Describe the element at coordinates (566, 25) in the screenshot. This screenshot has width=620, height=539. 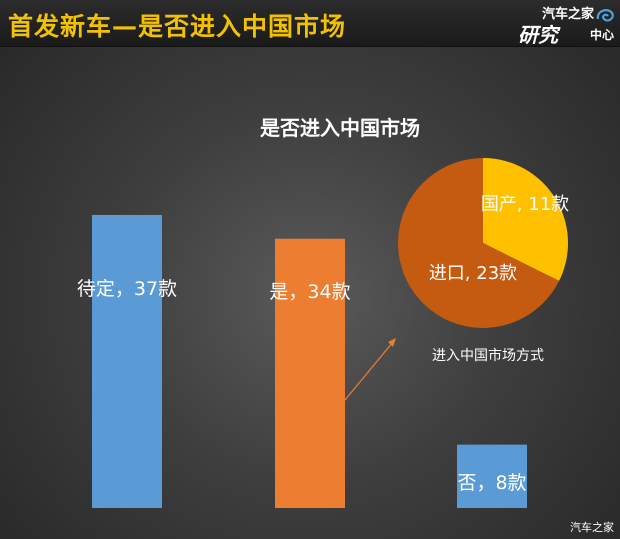
I see `autohome-research-logo: 汽车之家 研究 中心` at that location.